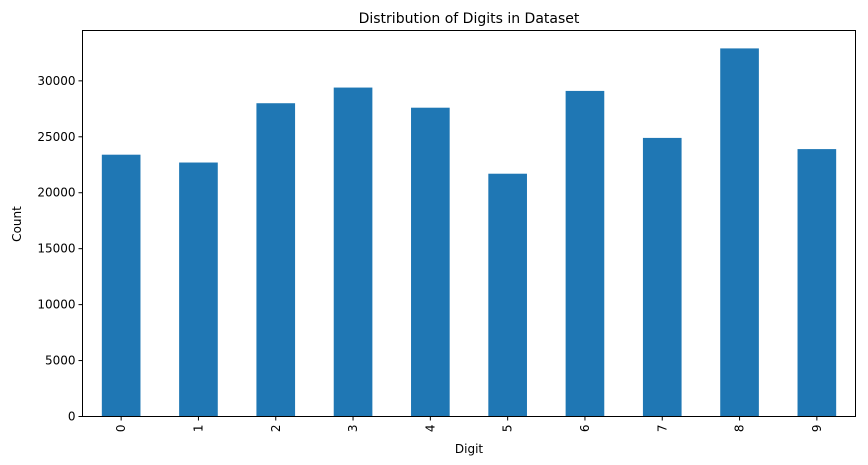  What do you see at coordinates (353, 429) in the screenshot?
I see `x-tick-label: 3` at bounding box center [353, 429].